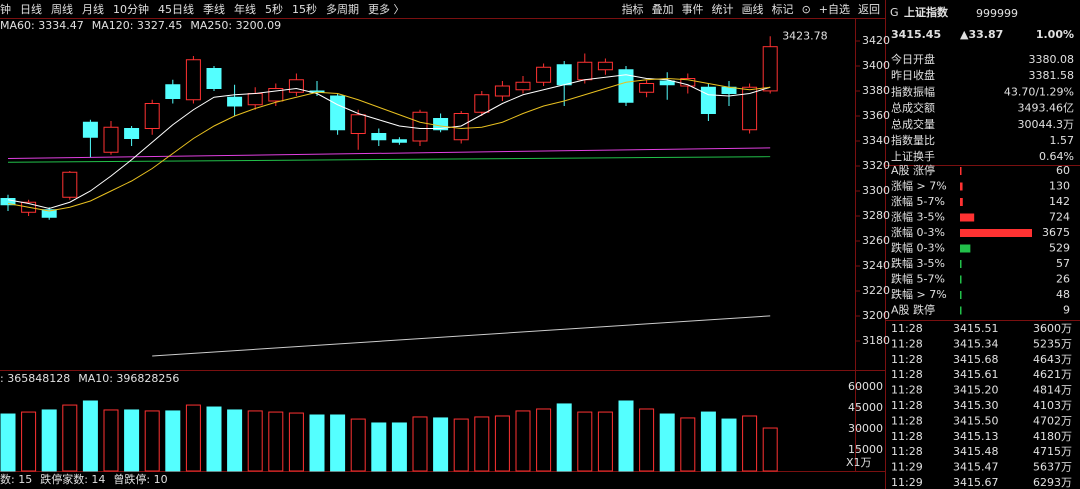 The width and height of the screenshot is (1080, 489). I want to click on tick-price: 3415.34, so click(976, 343).